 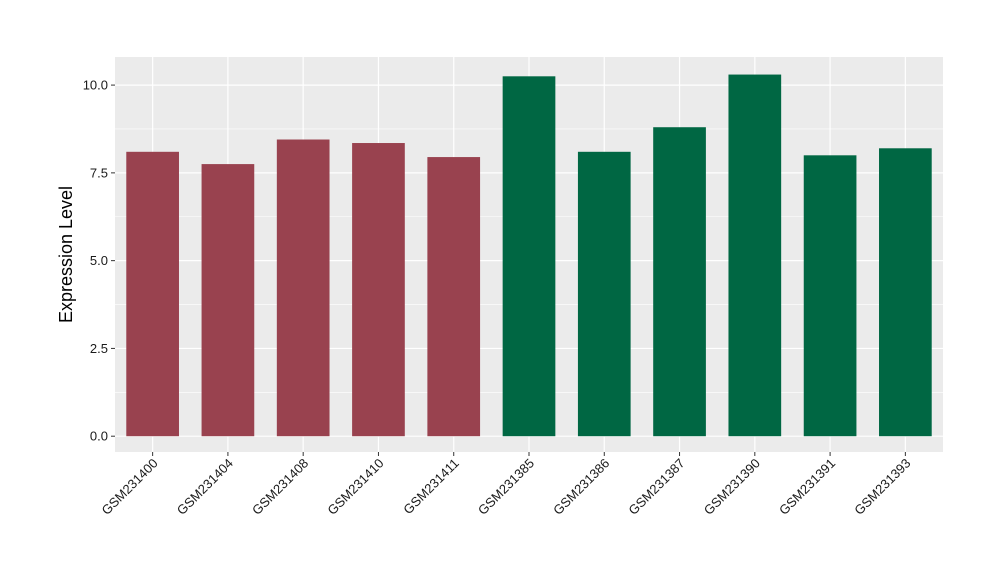 What do you see at coordinates (303, 288) in the screenshot?
I see `bar-GSM231408` at bounding box center [303, 288].